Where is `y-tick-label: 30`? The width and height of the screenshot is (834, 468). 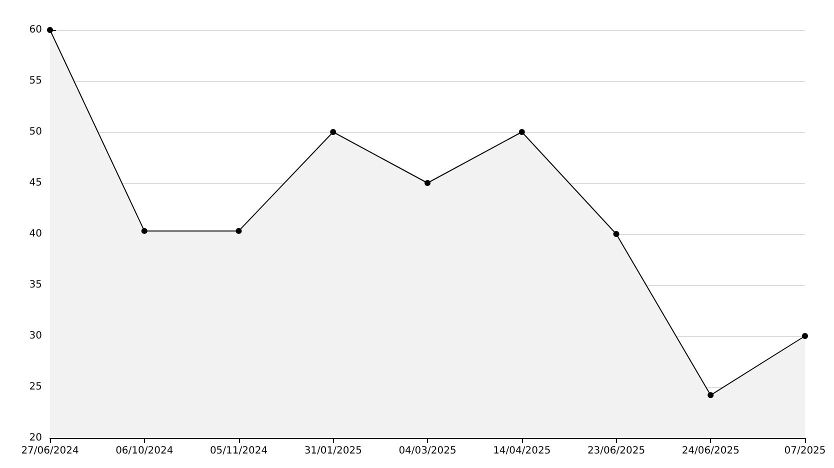 y-tick-label: 30 is located at coordinates (35, 336).